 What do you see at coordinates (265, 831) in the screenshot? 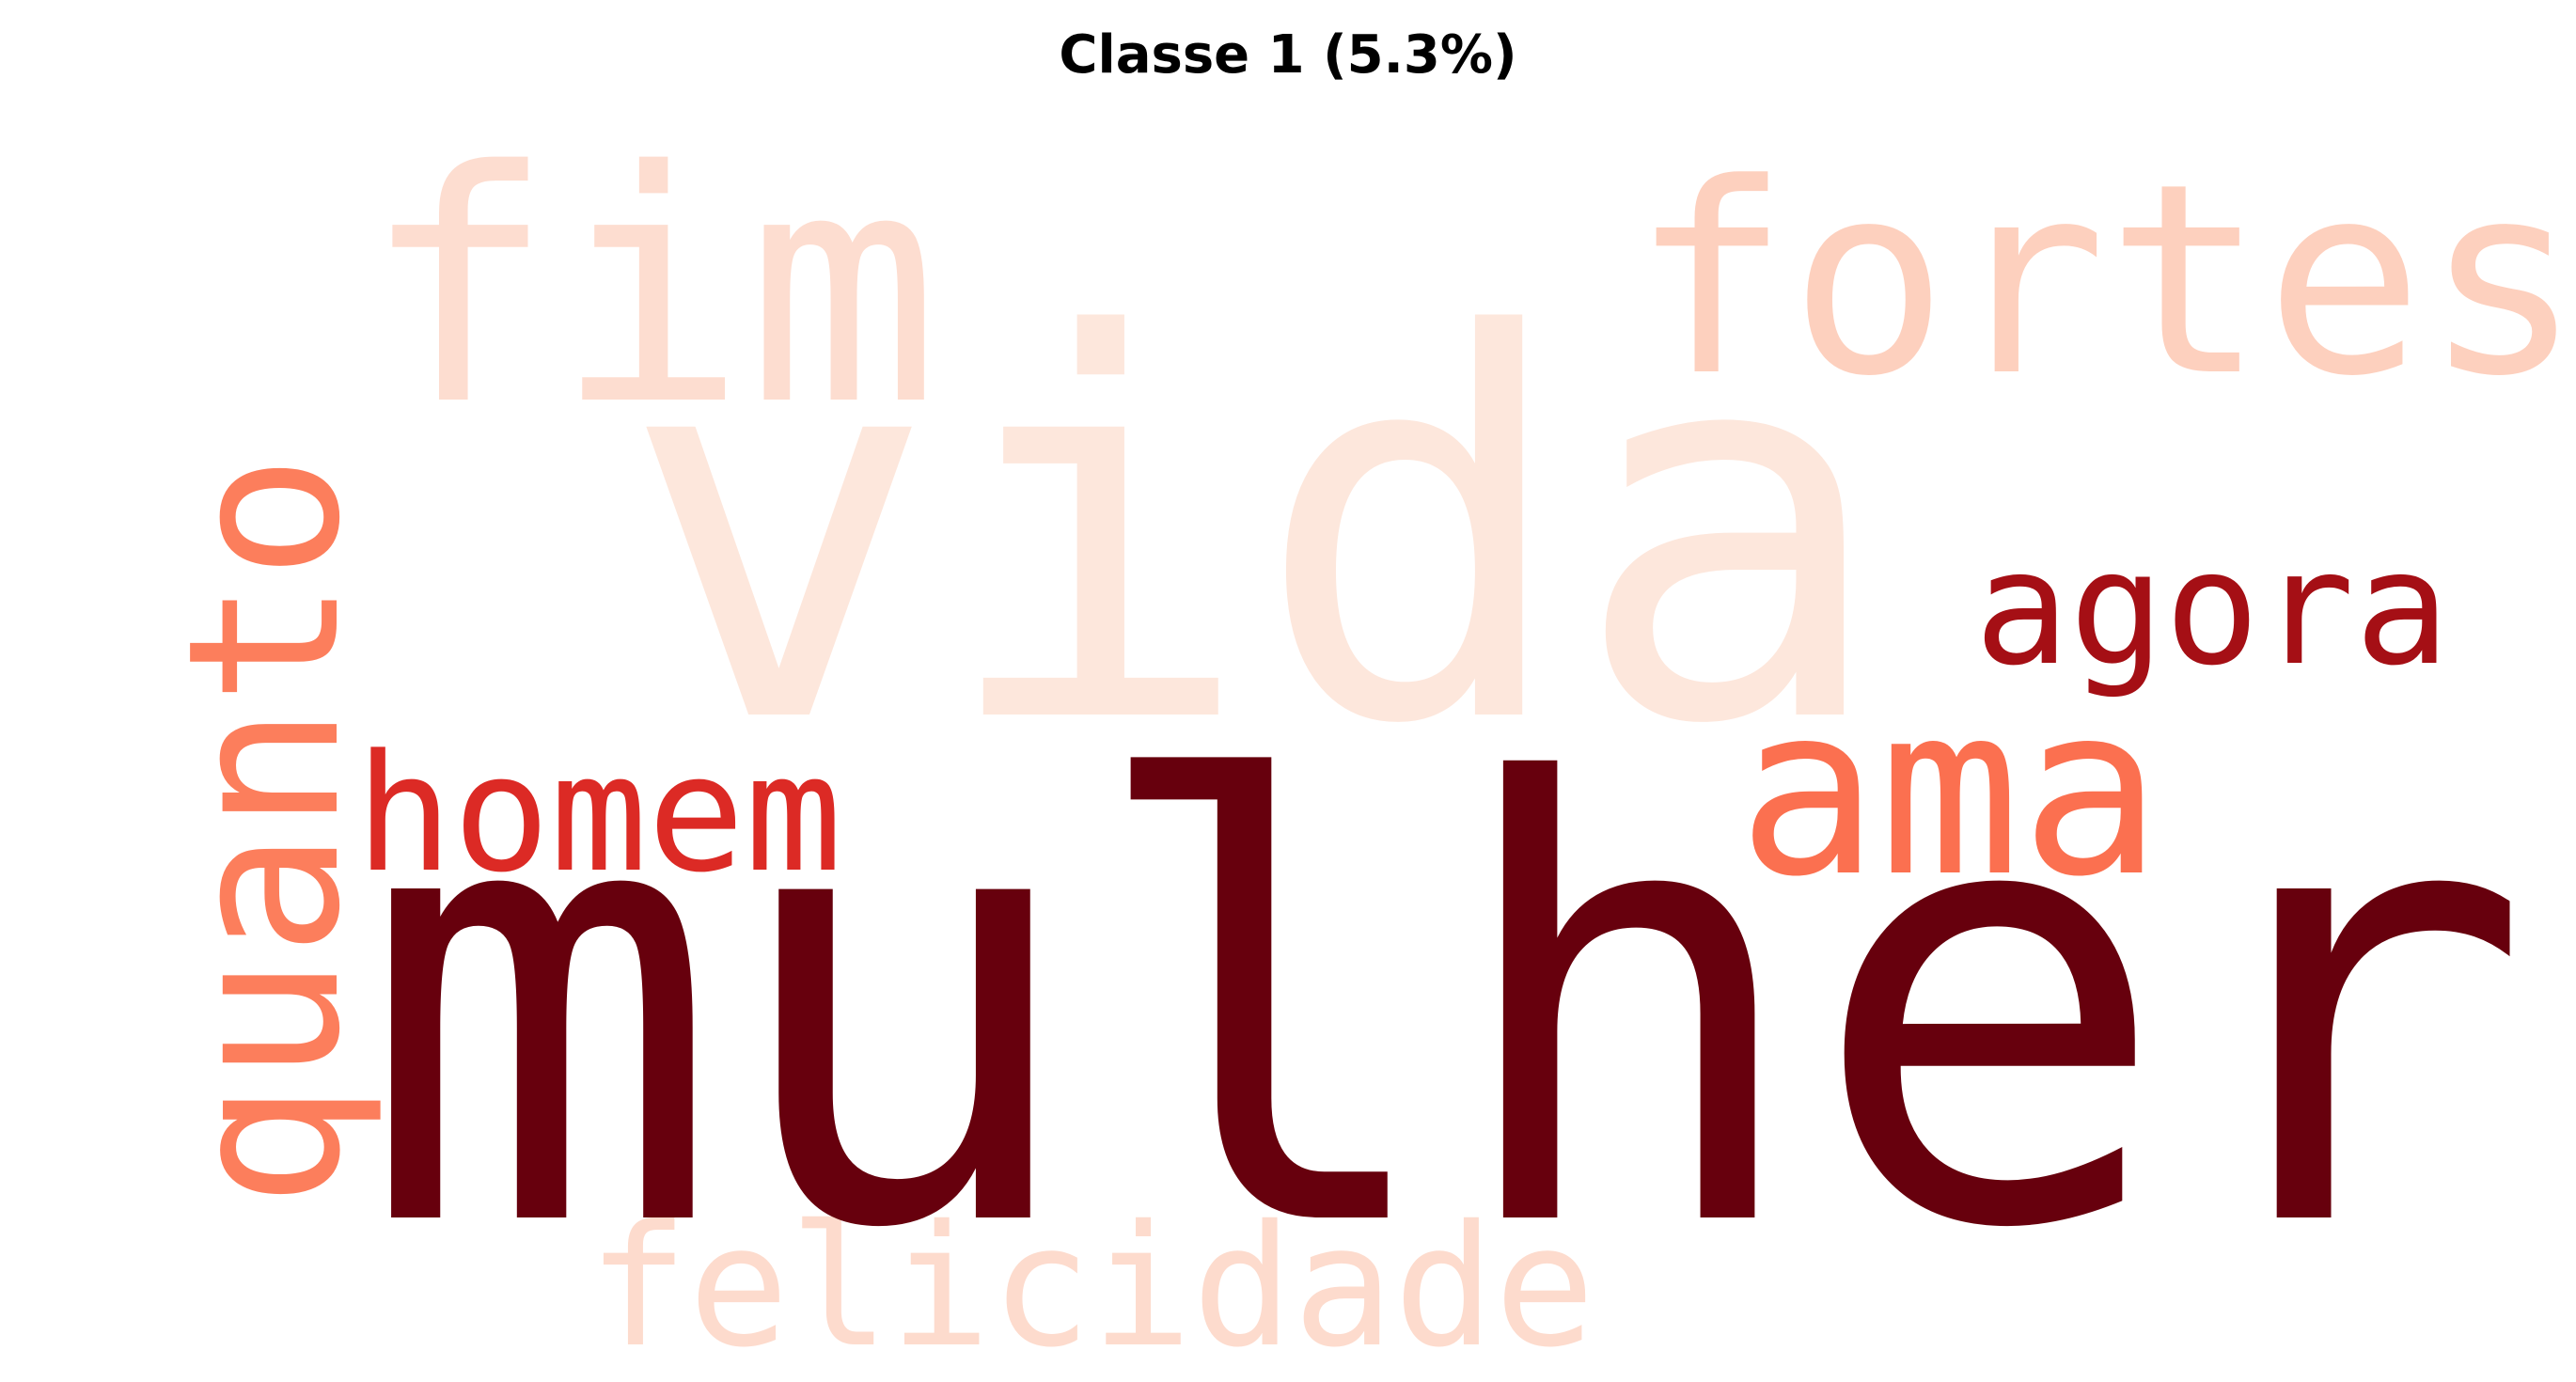
I see `word-quanto: quanto` at bounding box center [265, 831].